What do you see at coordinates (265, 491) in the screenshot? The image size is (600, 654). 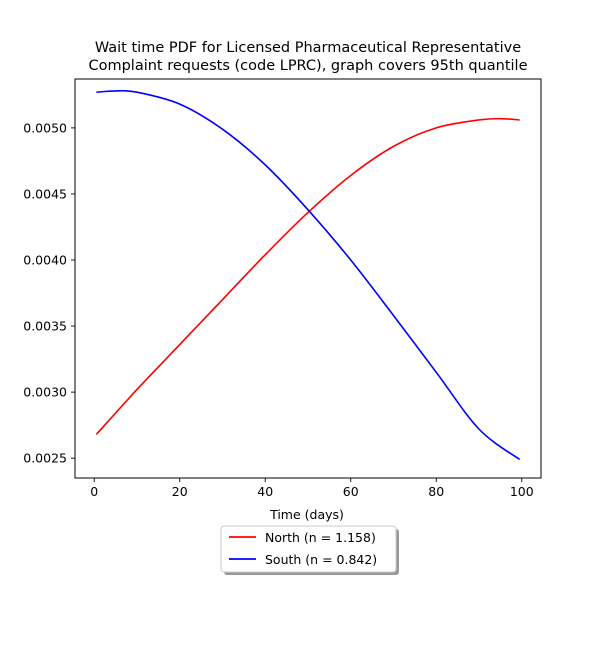 I see `x-tick-label: 40` at bounding box center [265, 491].